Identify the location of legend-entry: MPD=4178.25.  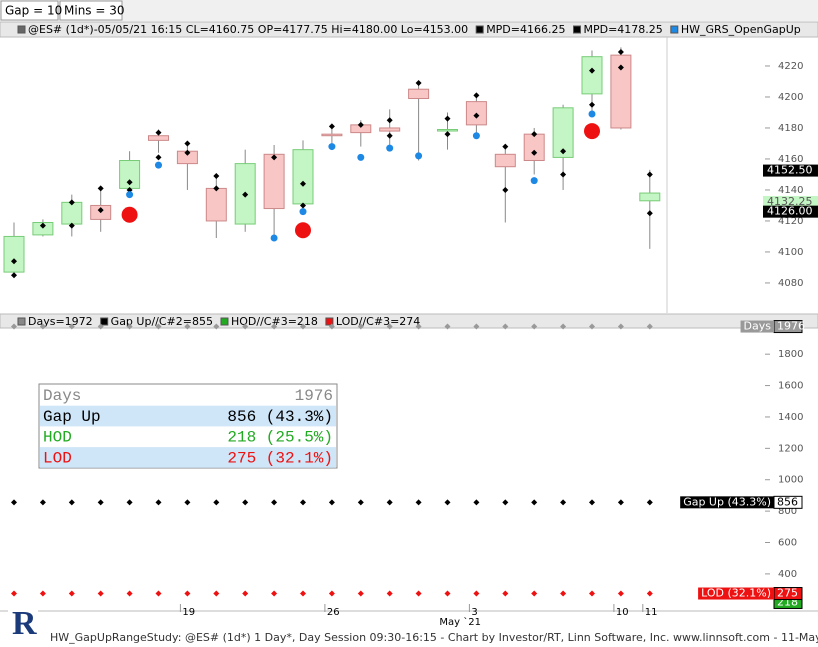
(623, 29).